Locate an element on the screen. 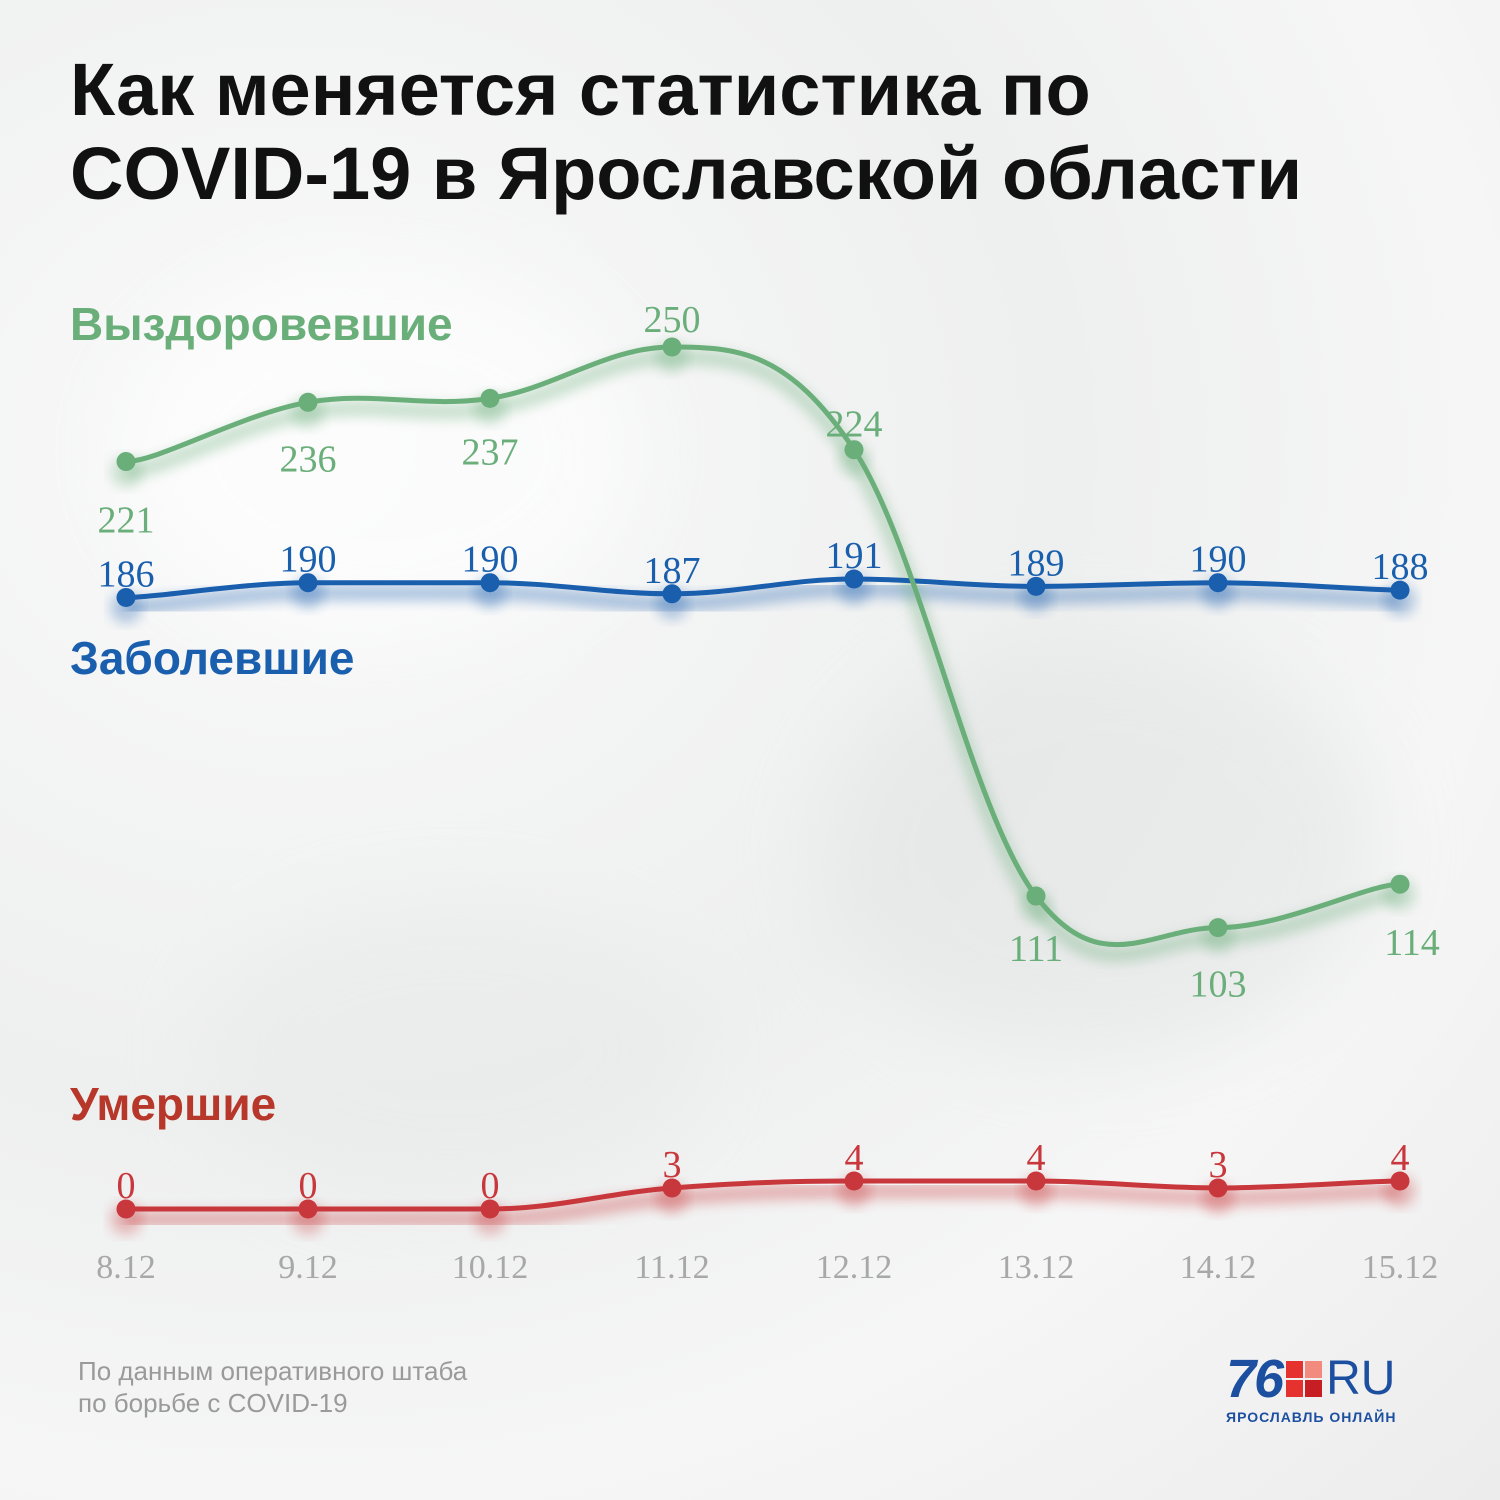  x-tick-label: 14.12 is located at coordinates (1218, 1267).